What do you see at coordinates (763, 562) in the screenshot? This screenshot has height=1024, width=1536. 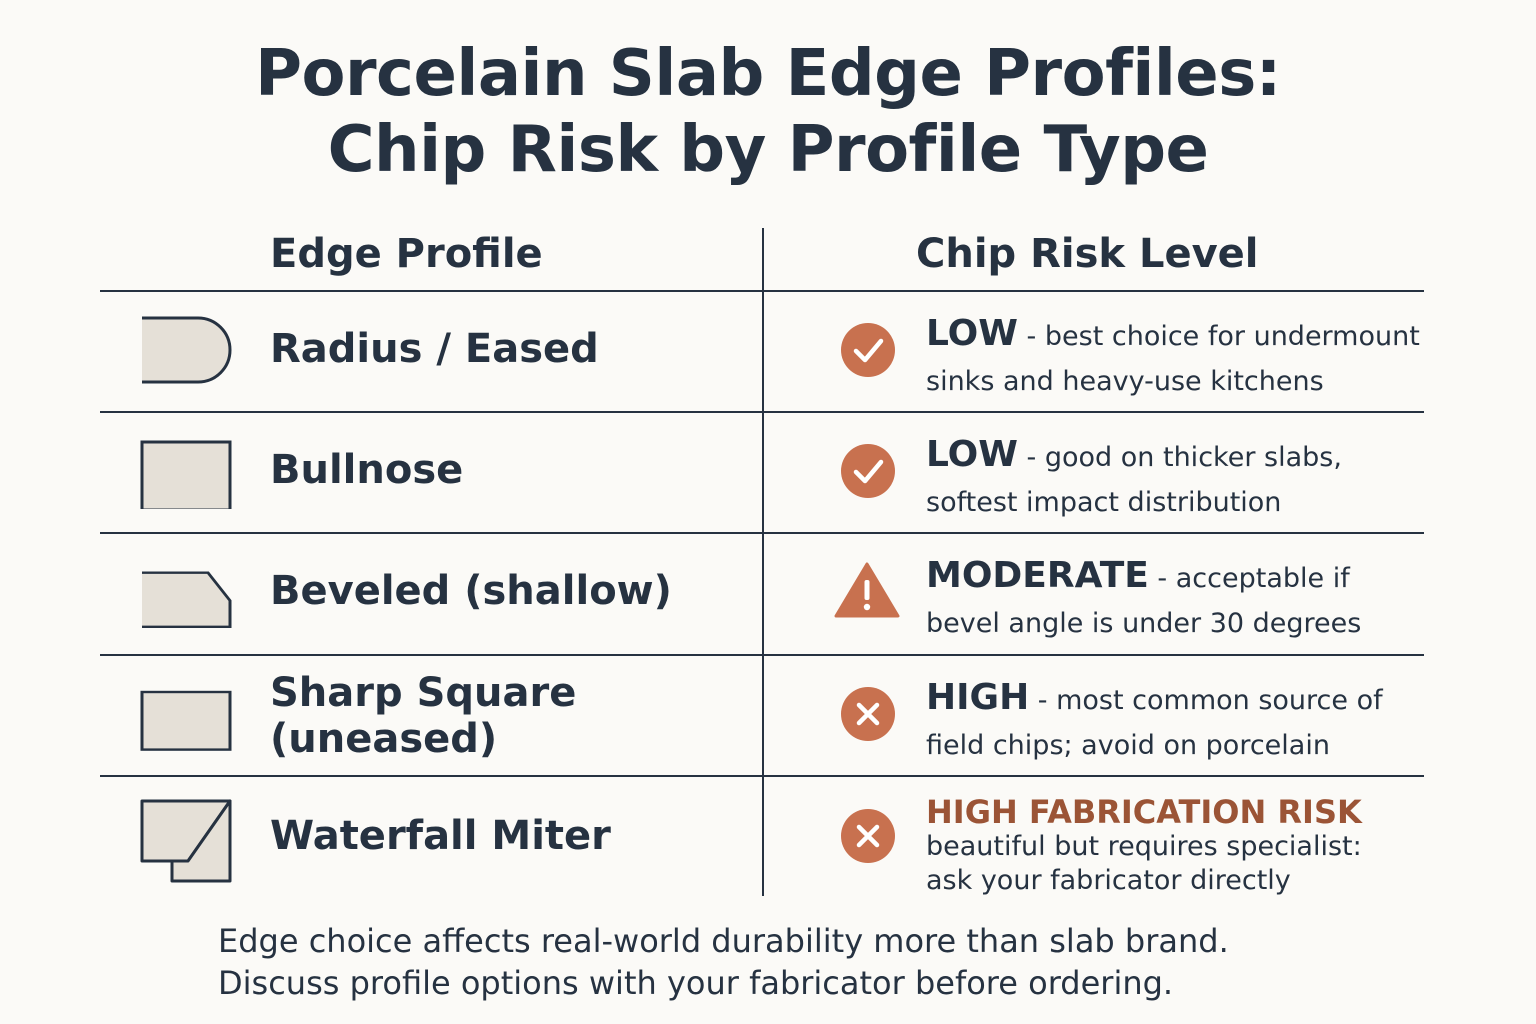 I see `column-divider` at bounding box center [763, 562].